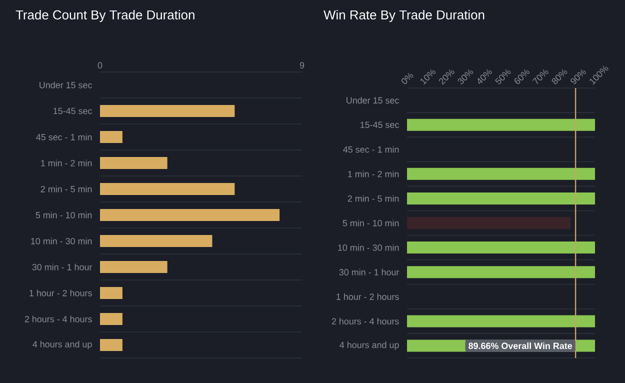  I want to click on x-tick-label: 0%, so click(408, 78).